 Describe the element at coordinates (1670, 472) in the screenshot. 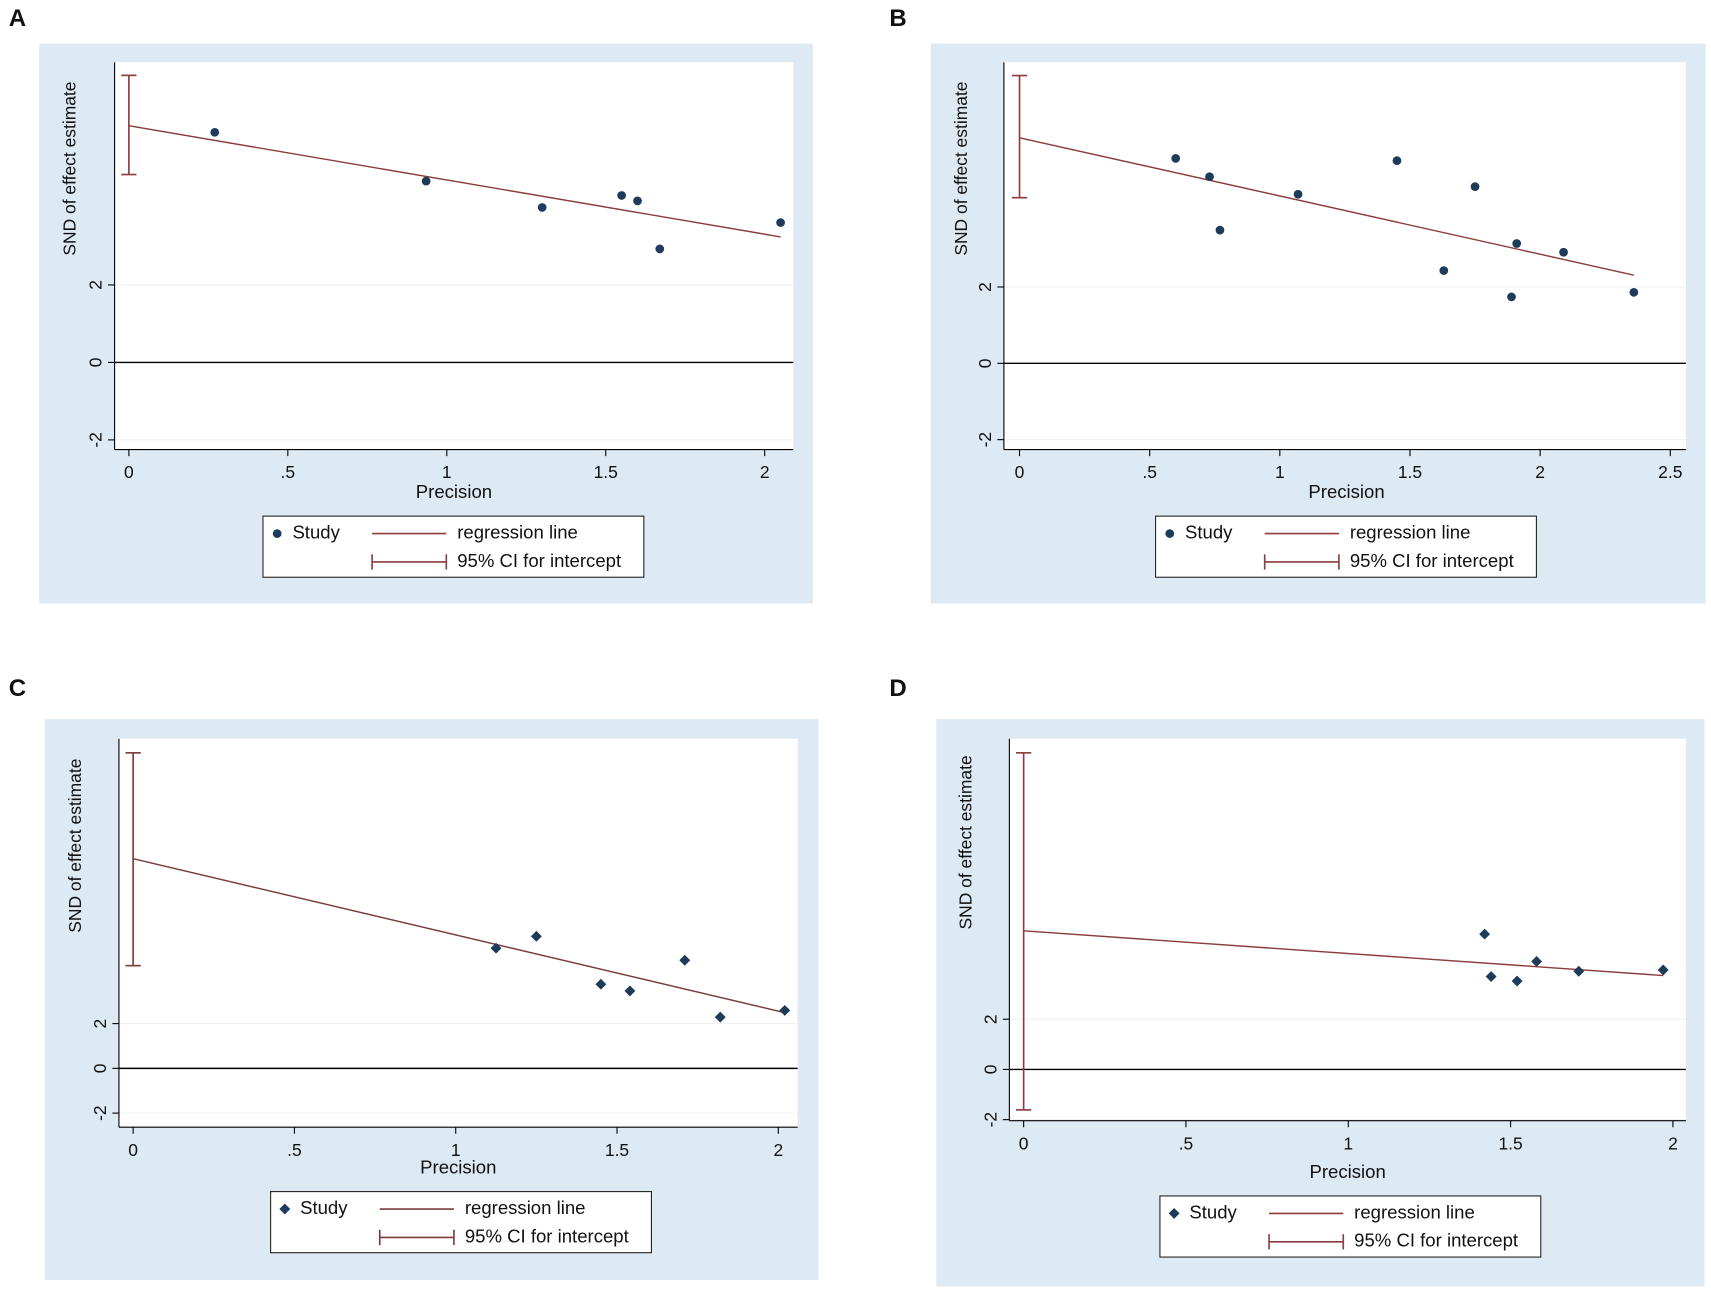

I see `x-tick-label: 2.5` at that location.